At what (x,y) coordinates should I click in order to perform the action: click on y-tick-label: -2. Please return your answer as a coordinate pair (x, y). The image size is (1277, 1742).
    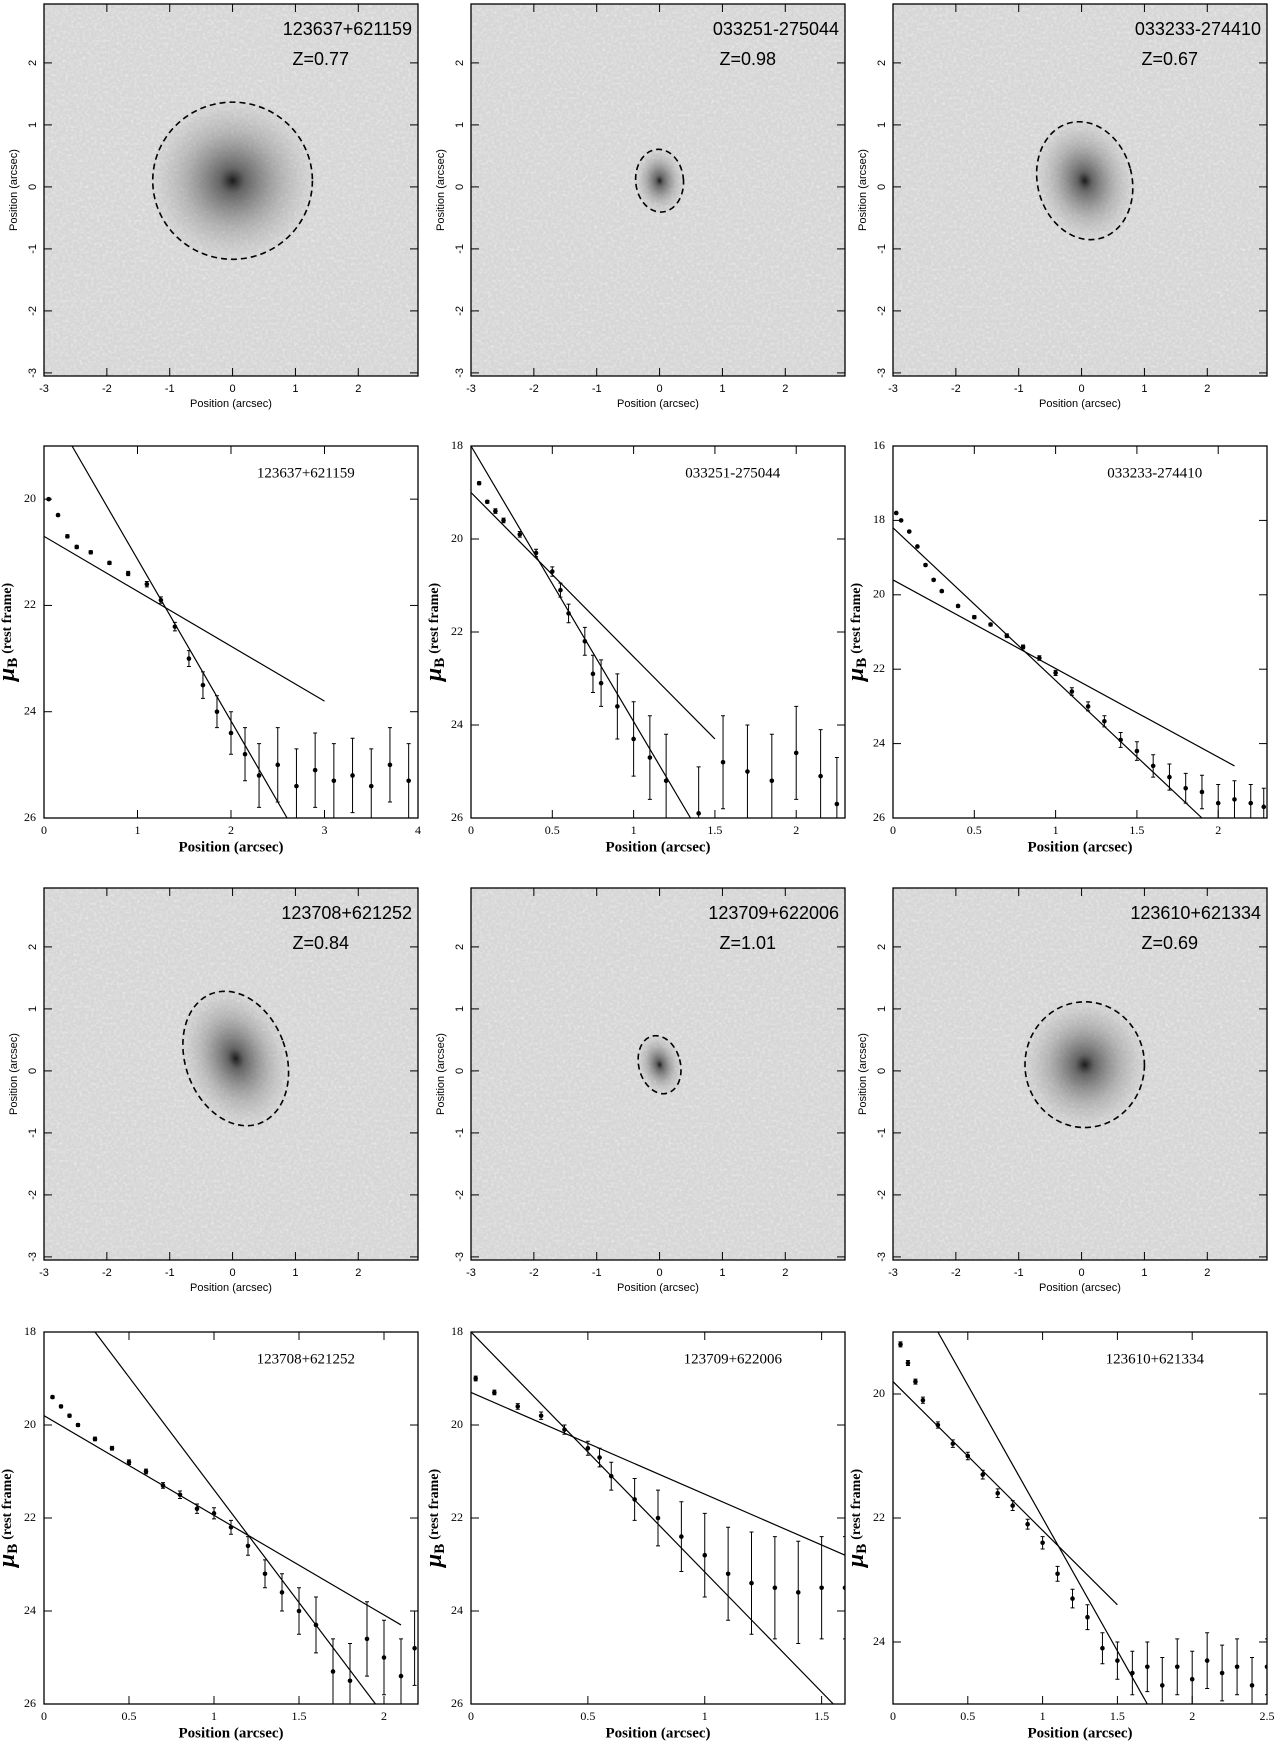
    Looking at the image, I should click on (882, 311).